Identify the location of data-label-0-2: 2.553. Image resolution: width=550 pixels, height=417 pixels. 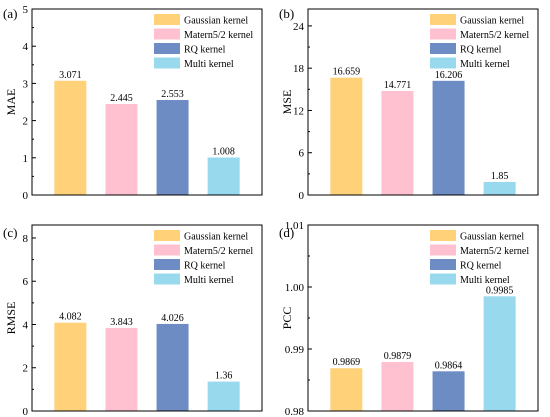
(172, 94).